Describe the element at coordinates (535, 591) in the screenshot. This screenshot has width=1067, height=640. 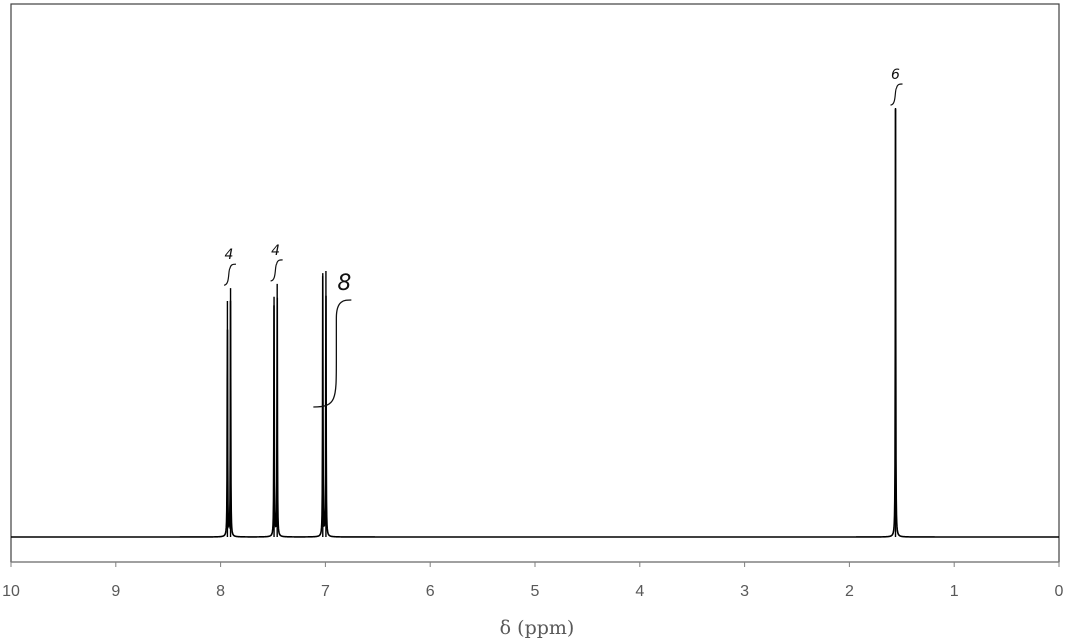
I see `x-tick-label: 5` at that location.